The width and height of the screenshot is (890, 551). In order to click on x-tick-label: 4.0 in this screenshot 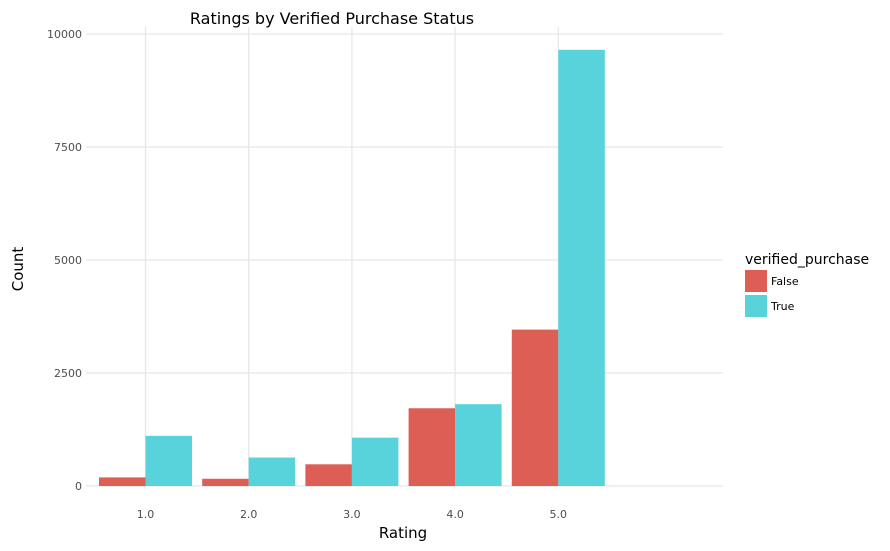, I will do `click(455, 514)`.